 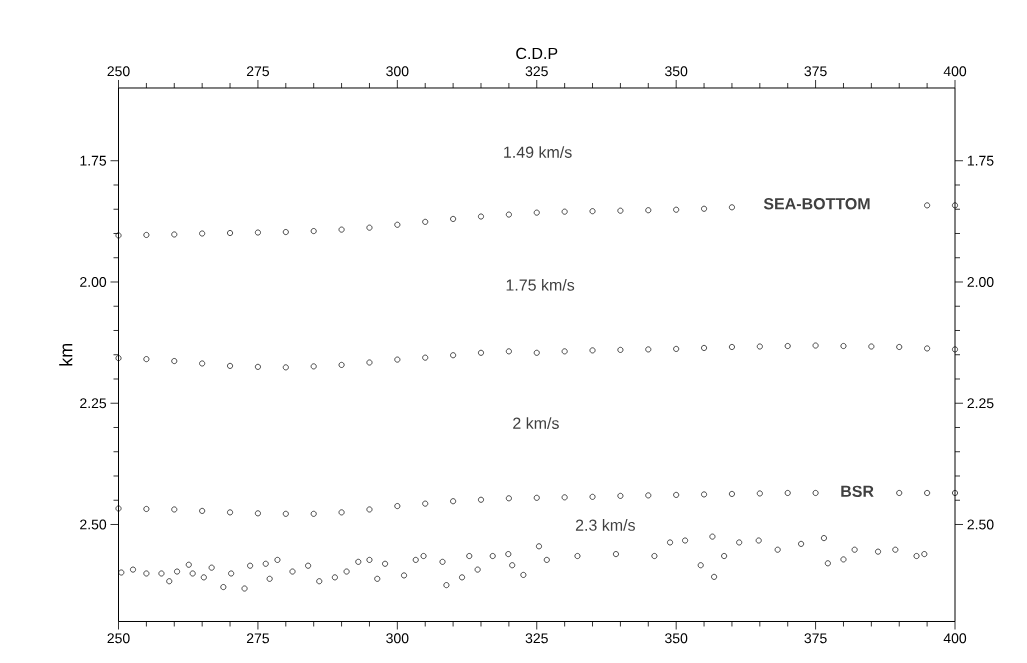 I want to click on y-axis-title: km, so click(x=66, y=354).